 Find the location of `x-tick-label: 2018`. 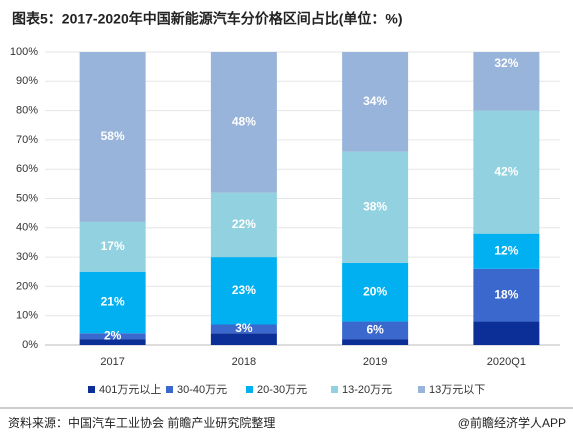

x-tick-label: 2018 is located at coordinates (244, 362).